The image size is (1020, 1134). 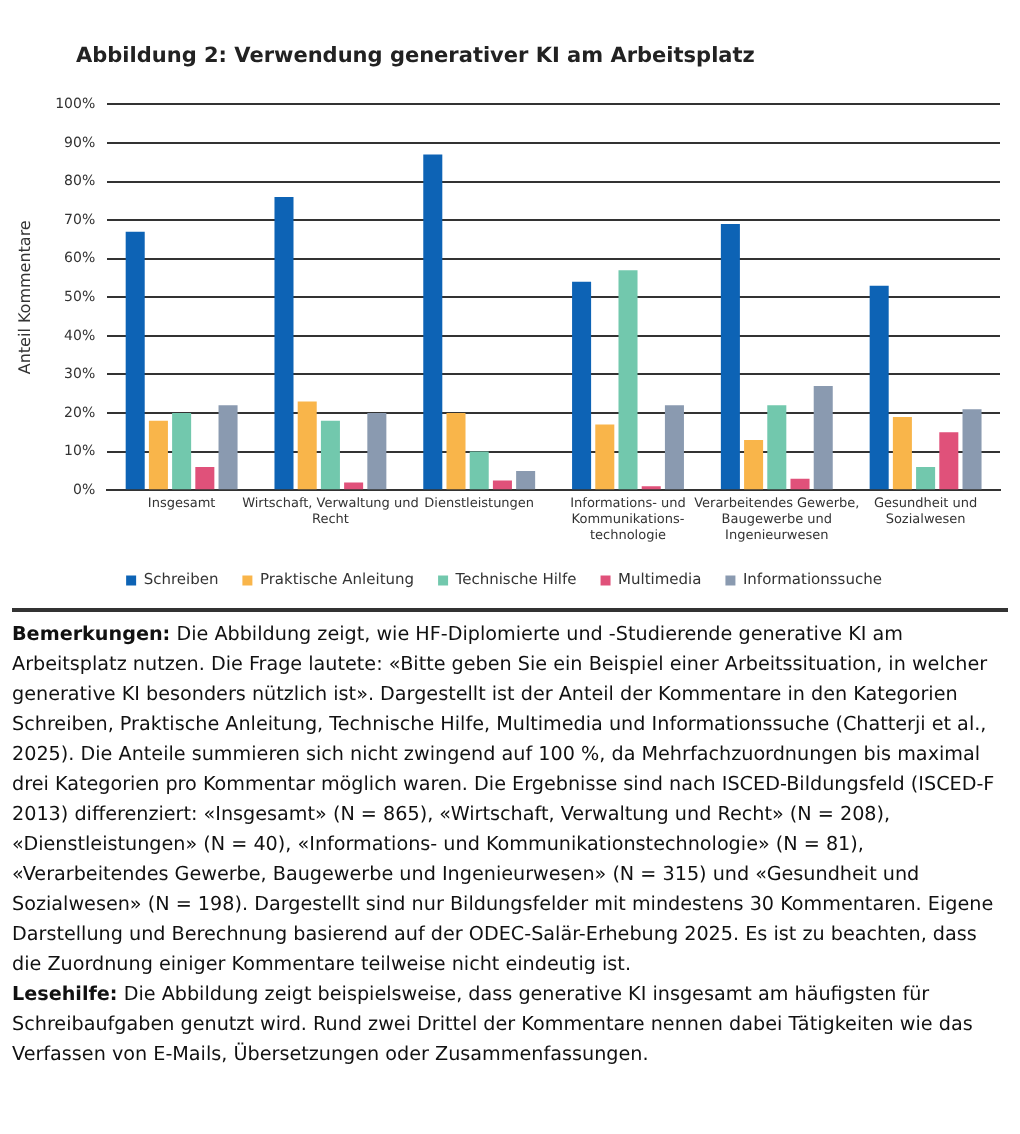 What do you see at coordinates (415, 57) in the screenshot?
I see `chart-title: Abbildung 2: Verwendung generativer KI am Arbeitsplatz` at bounding box center [415, 57].